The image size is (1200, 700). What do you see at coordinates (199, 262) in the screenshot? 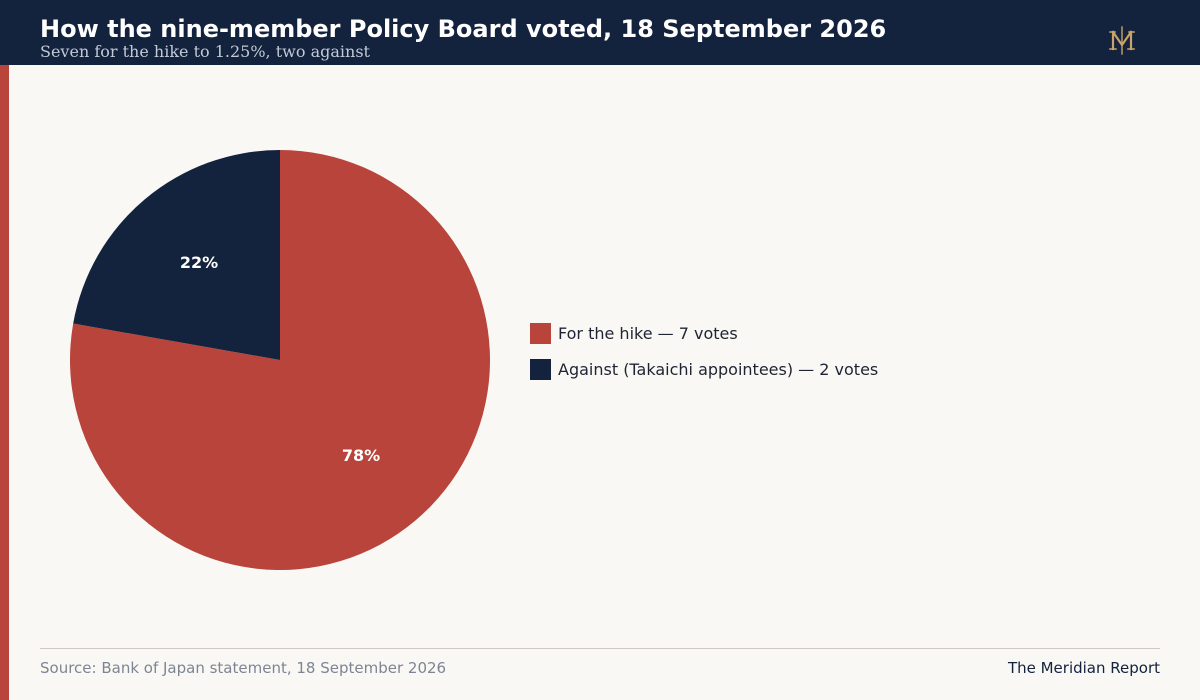
I see `slice-percent-label-1: 22%` at bounding box center [199, 262].